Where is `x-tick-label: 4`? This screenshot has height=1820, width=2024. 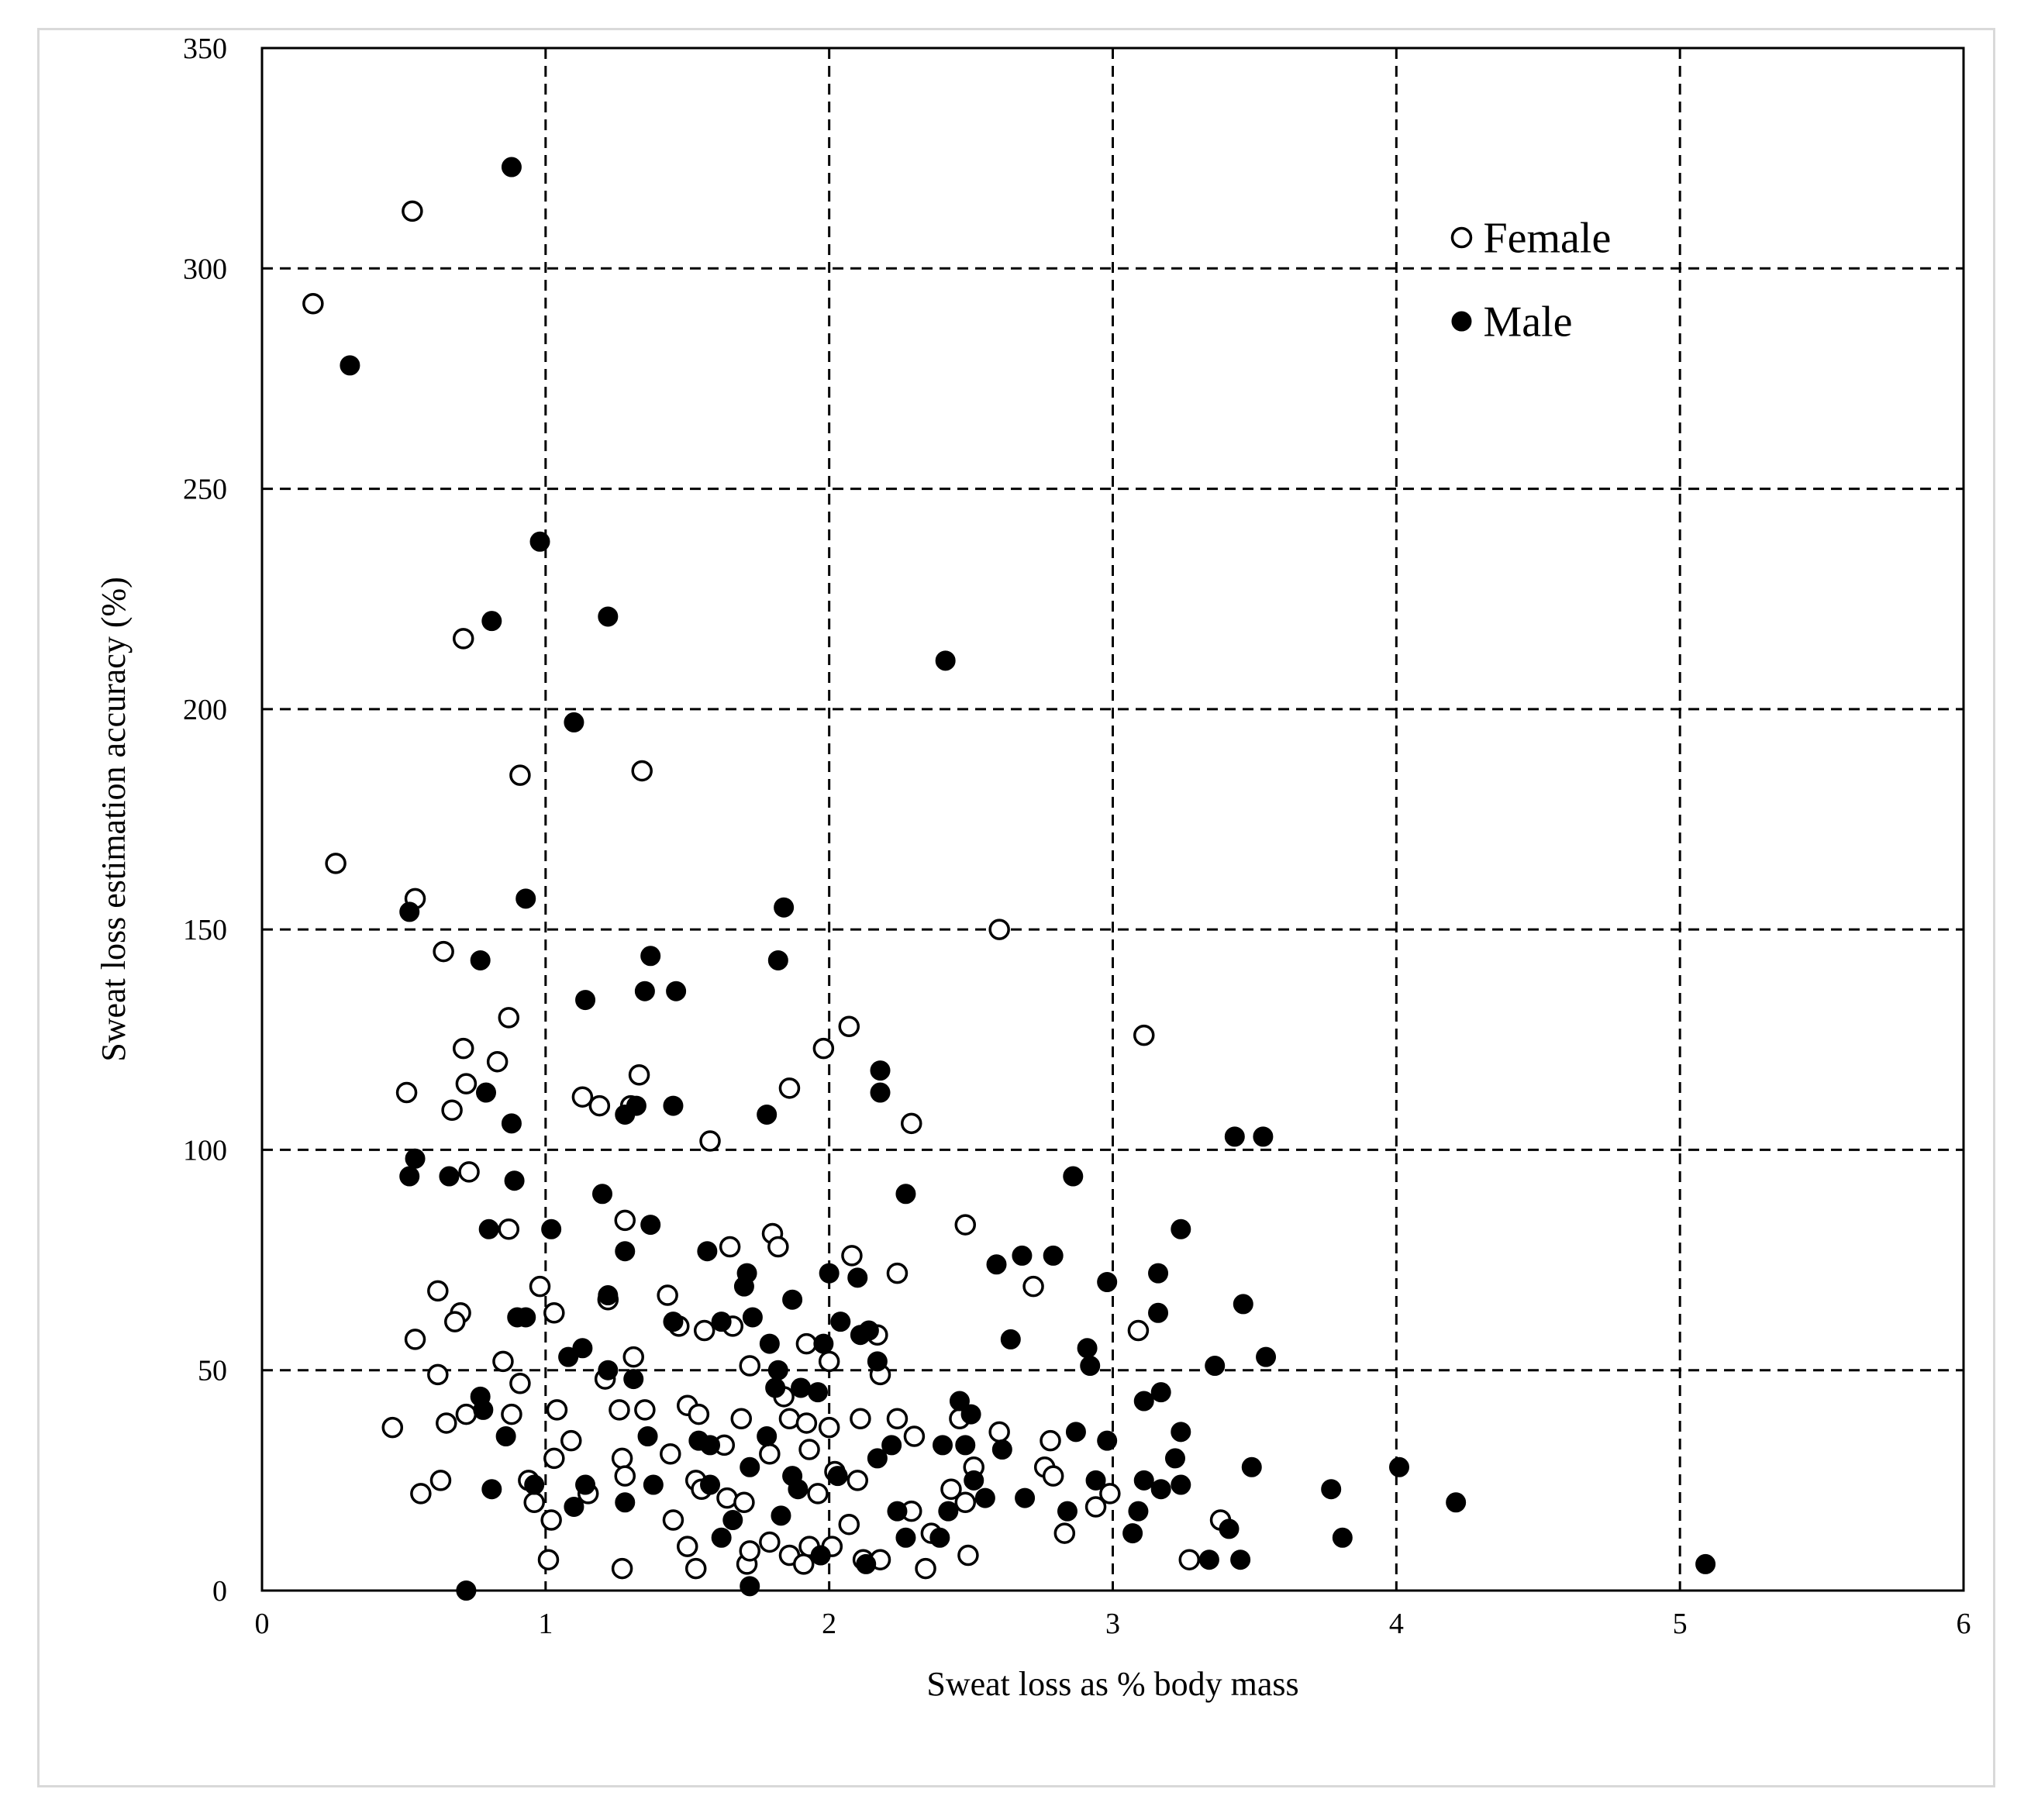
x-tick-label: 4 is located at coordinates (1396, 1624).